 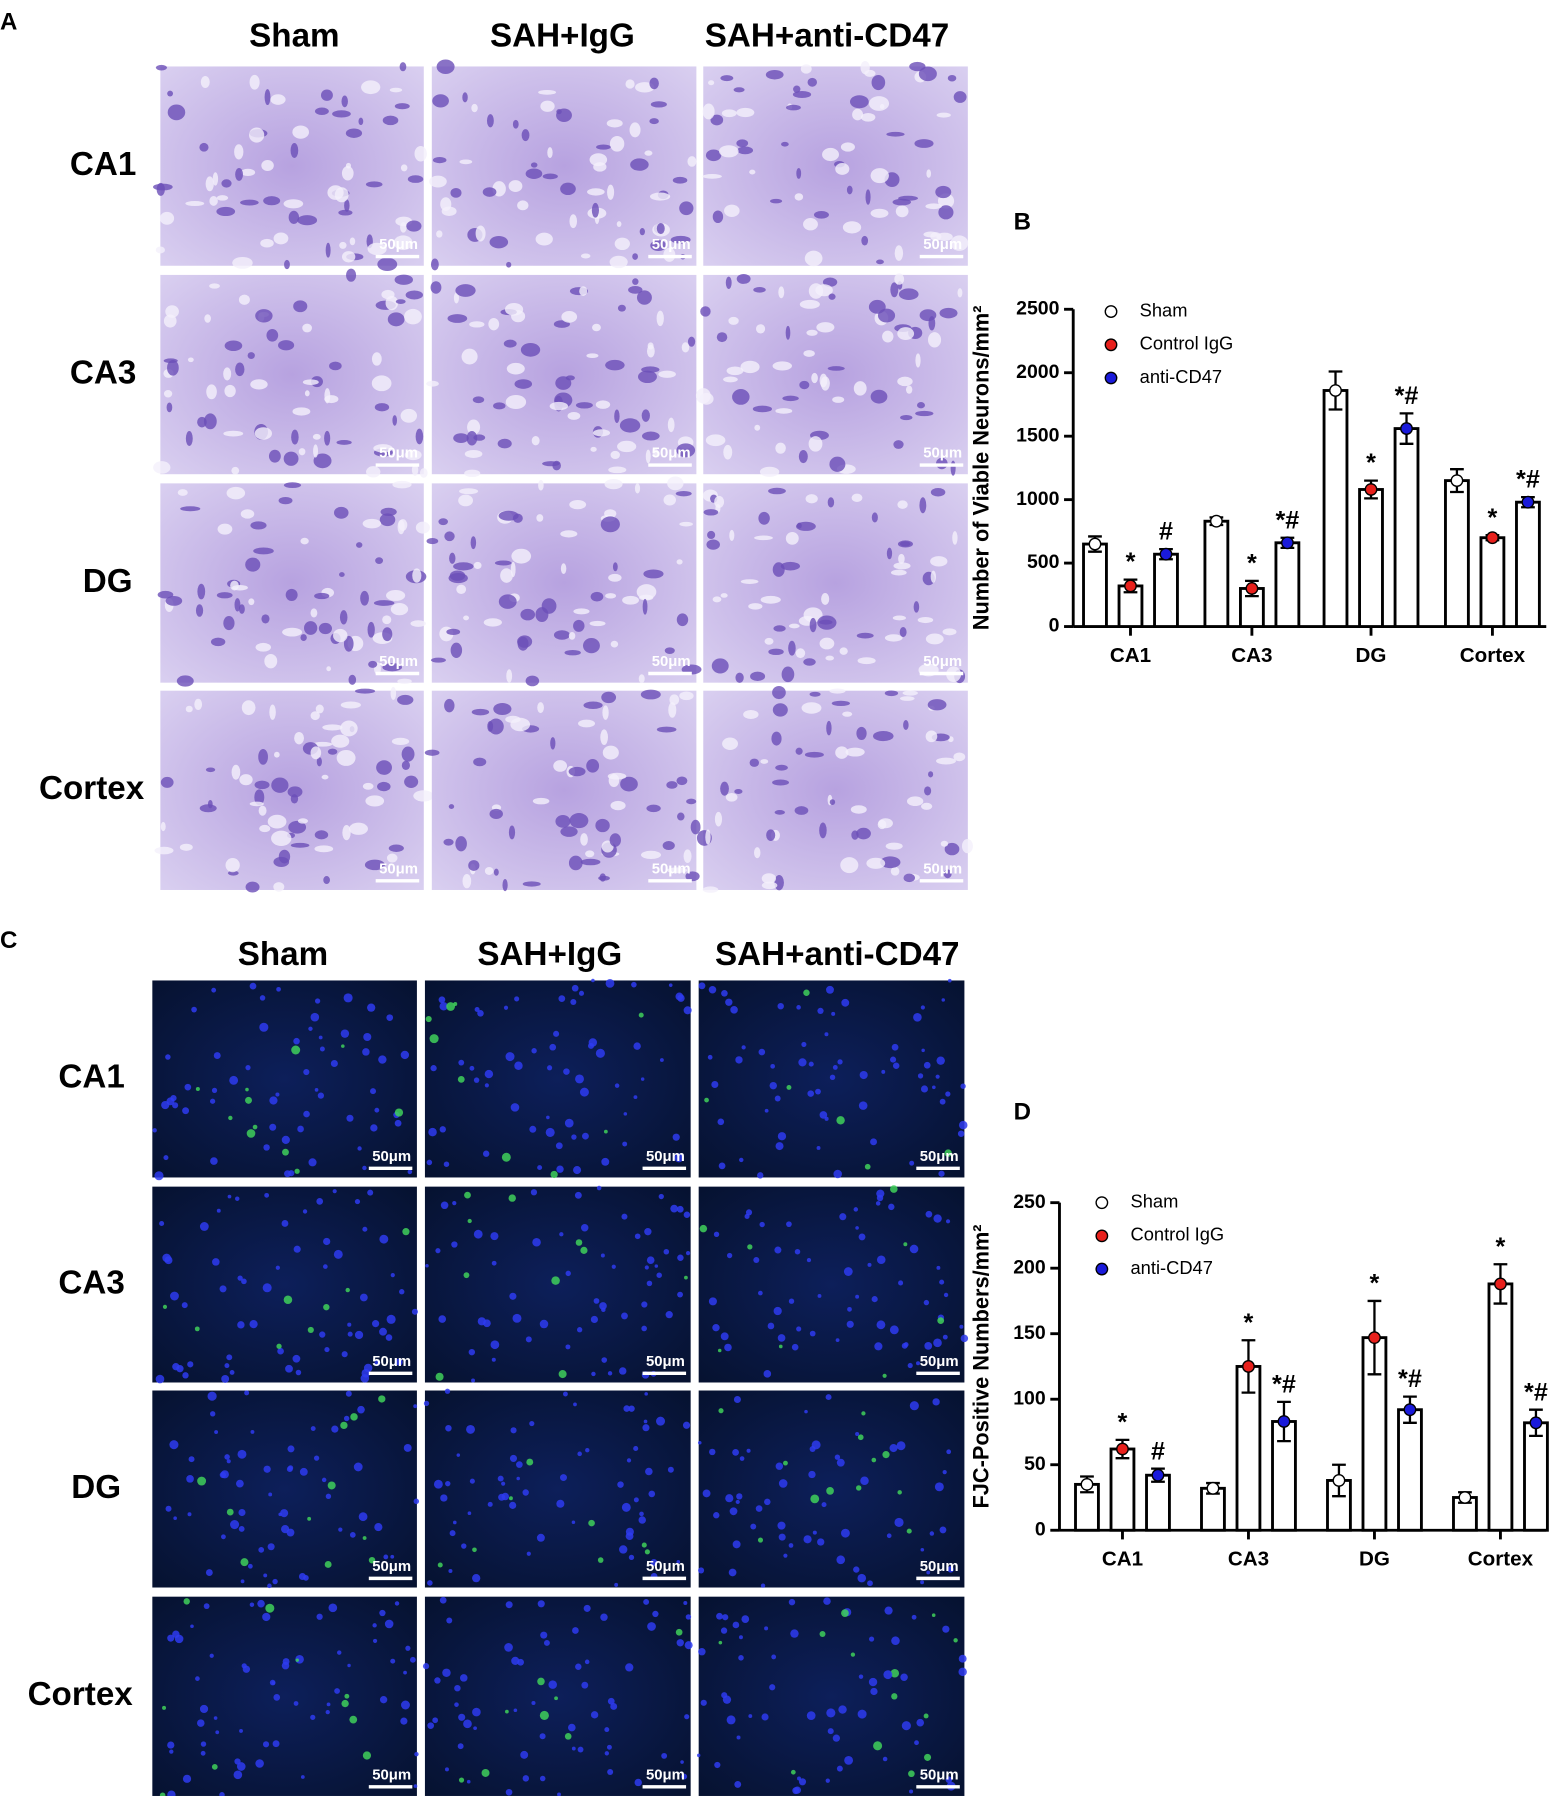 I want to click on legend-label: Control IgG, so click(x=1187, y=343).